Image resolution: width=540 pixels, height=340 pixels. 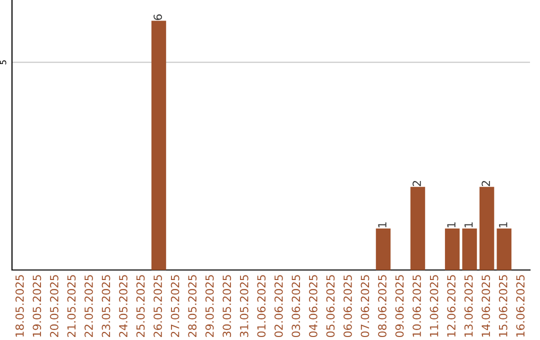 I want to click on x-tick-label: 04.06.2025, so click(x=313, y=306).